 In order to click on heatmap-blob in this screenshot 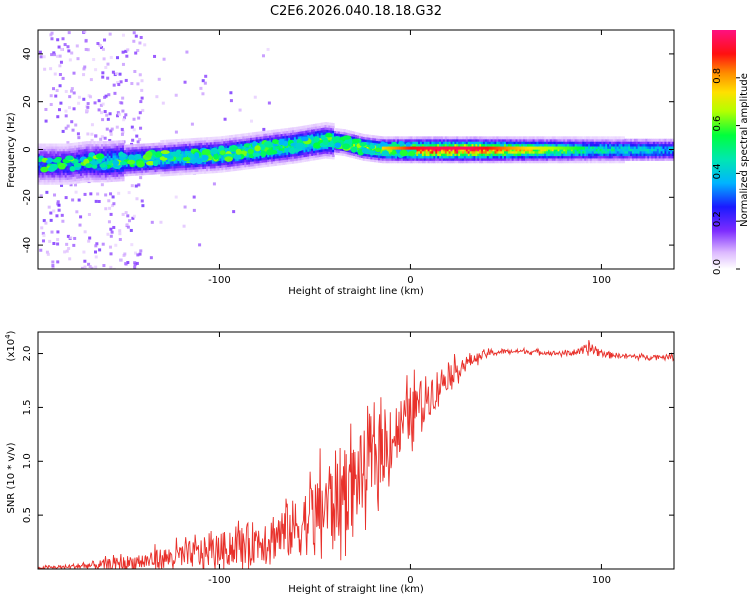, I will do `click(268, 144)`.